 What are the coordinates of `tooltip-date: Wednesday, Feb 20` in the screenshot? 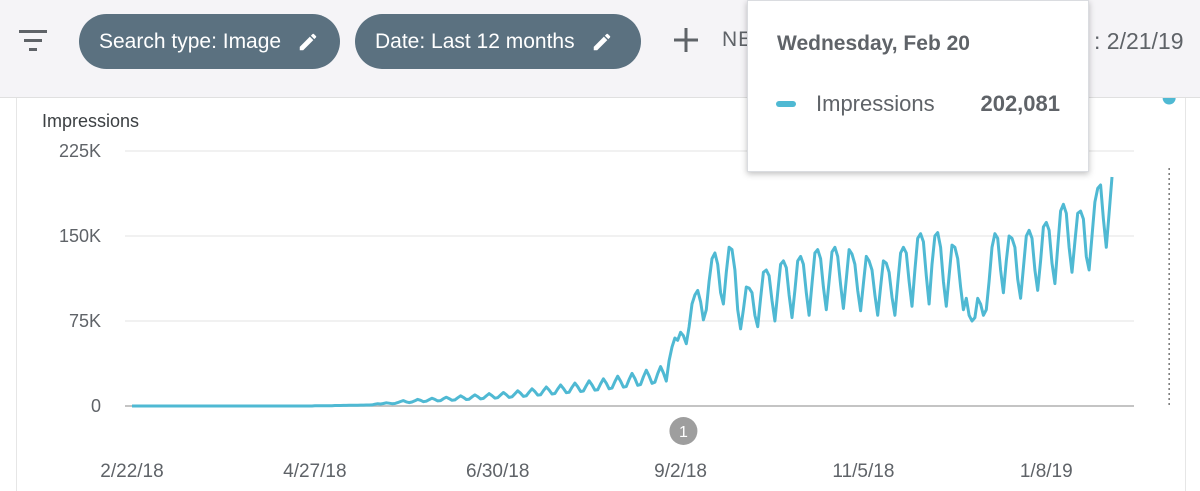 It's located at (873, 43).